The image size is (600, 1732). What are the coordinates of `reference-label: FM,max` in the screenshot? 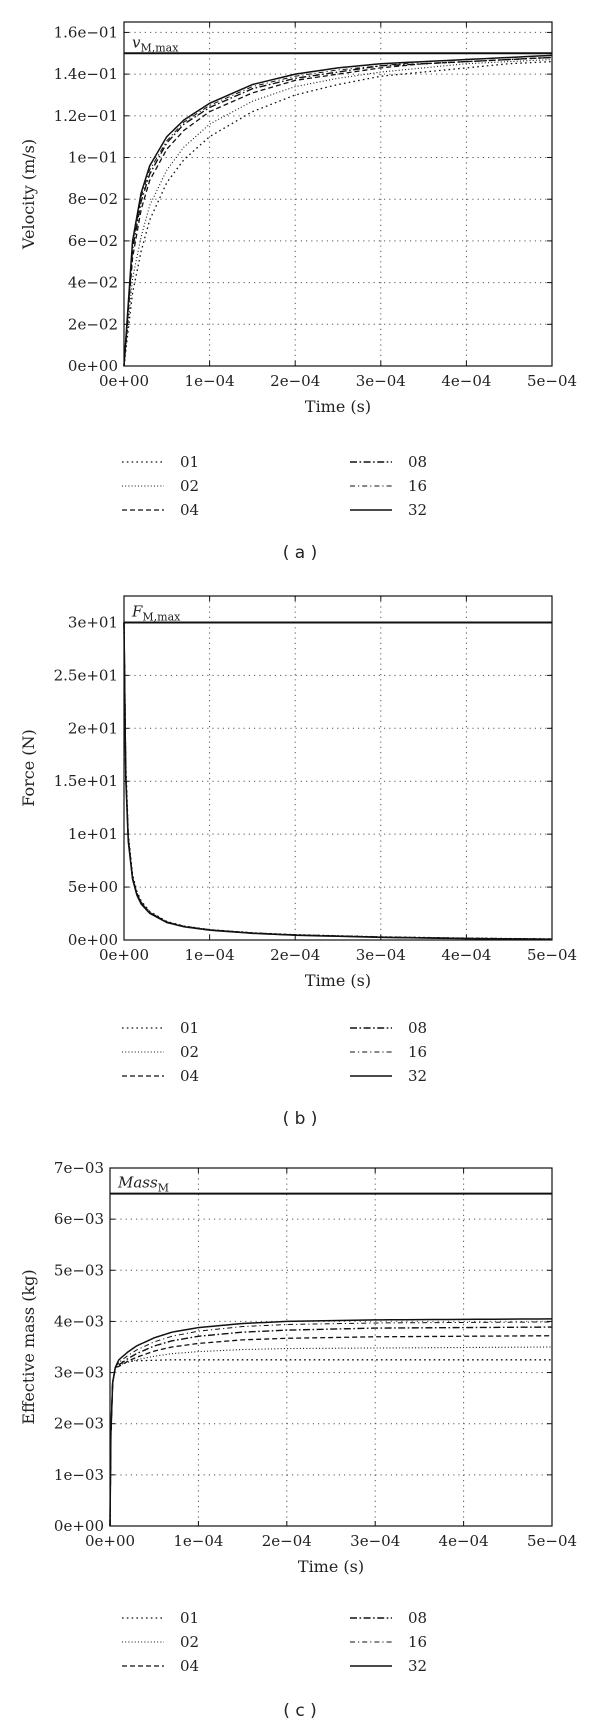 It's located at (156, 612).